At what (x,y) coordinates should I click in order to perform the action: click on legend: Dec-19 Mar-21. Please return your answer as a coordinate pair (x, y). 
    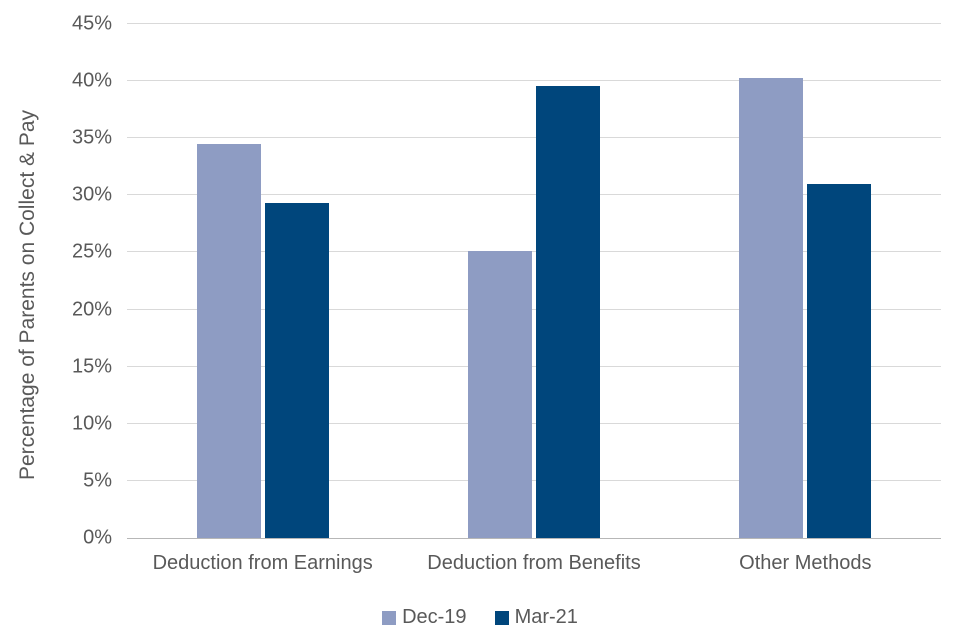
    Looking at the image, I should click on (480, 617).